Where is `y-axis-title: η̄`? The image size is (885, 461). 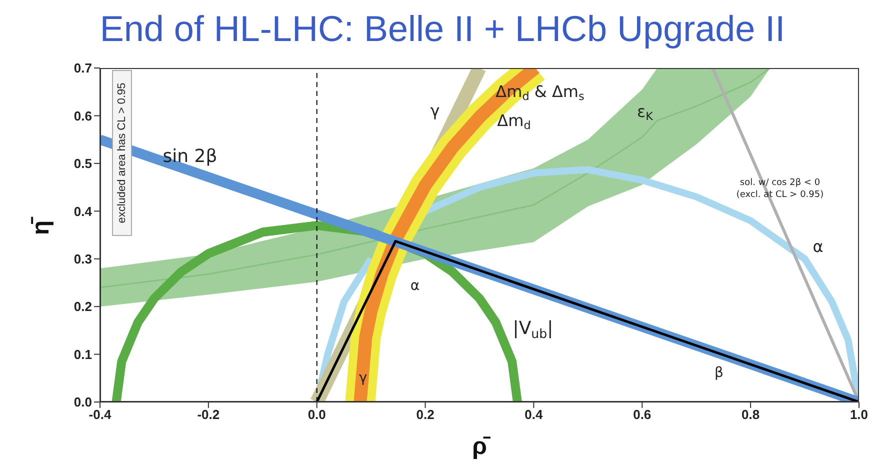 y-axis-title: η̄ is located at coordinates (41, 225).